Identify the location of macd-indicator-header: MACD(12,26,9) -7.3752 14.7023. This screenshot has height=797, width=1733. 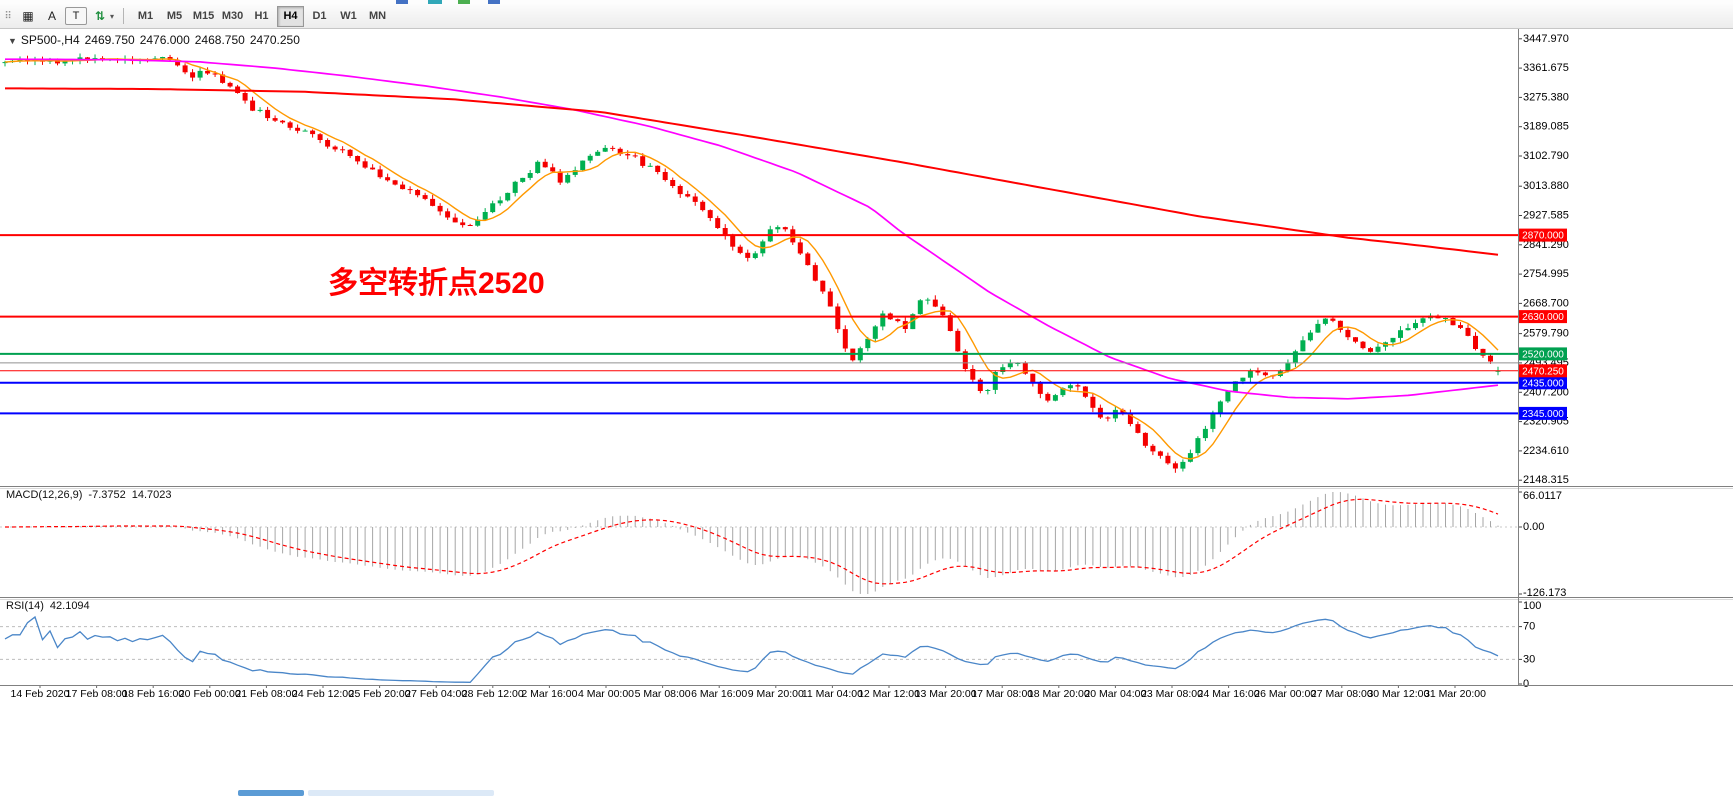
(92, 495).